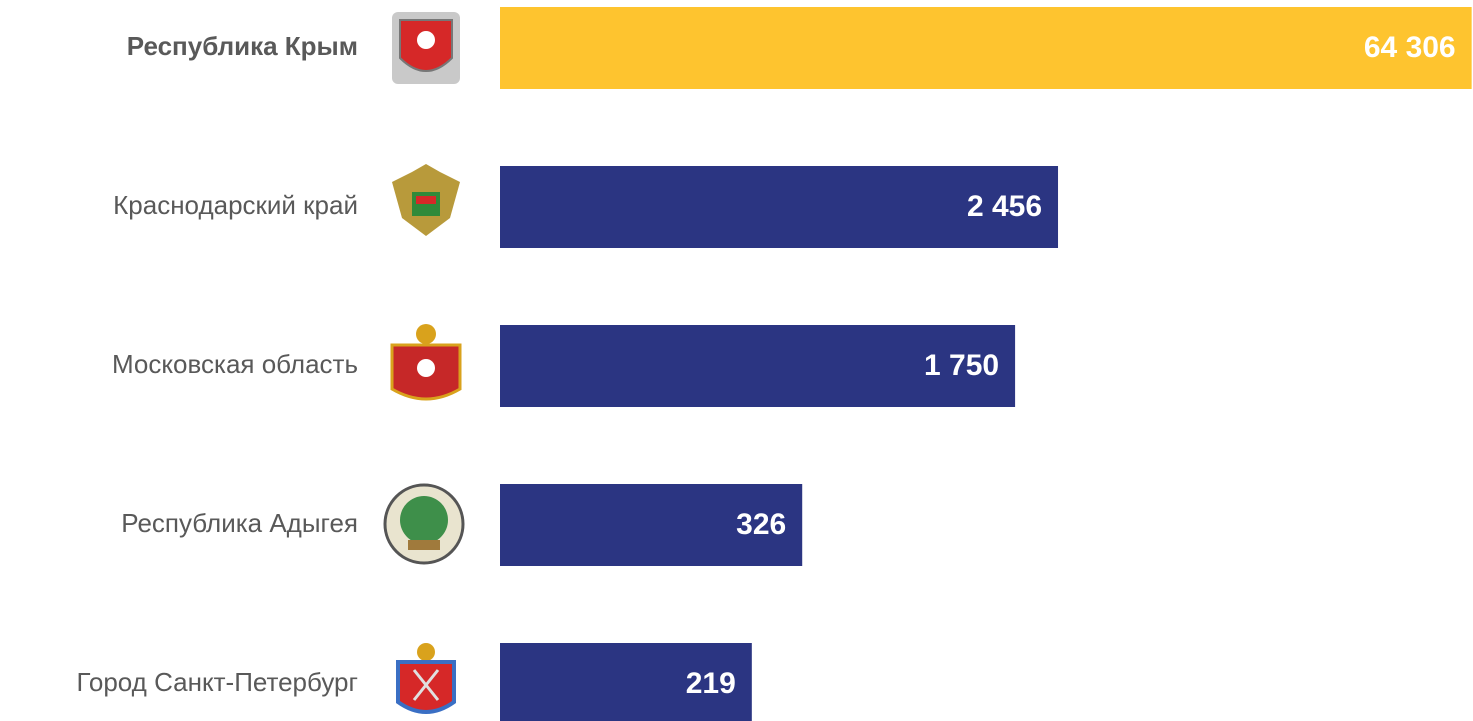 The width and height of the screenshot is (1473, 721). I want to click on emblem-crimea, so click(426, 48).